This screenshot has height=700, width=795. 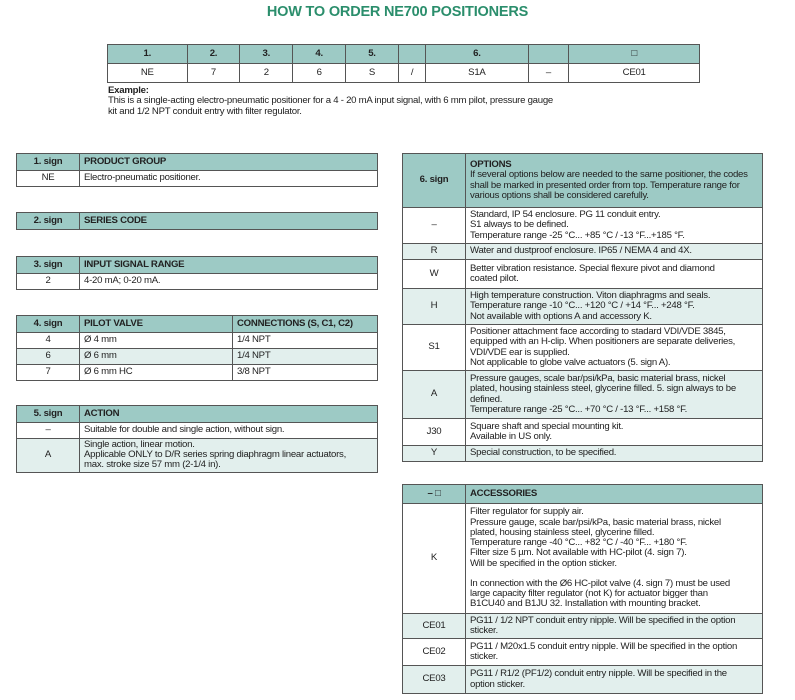 I want to click on table-header-row: 3. sign INPUT SIGNAL RANGE, so click(x=197, y=265).